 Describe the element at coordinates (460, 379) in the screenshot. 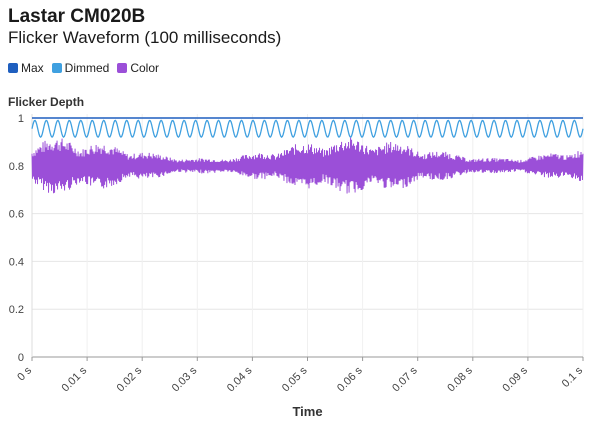

I see `x-tick-label: 0.08 s` at that location.